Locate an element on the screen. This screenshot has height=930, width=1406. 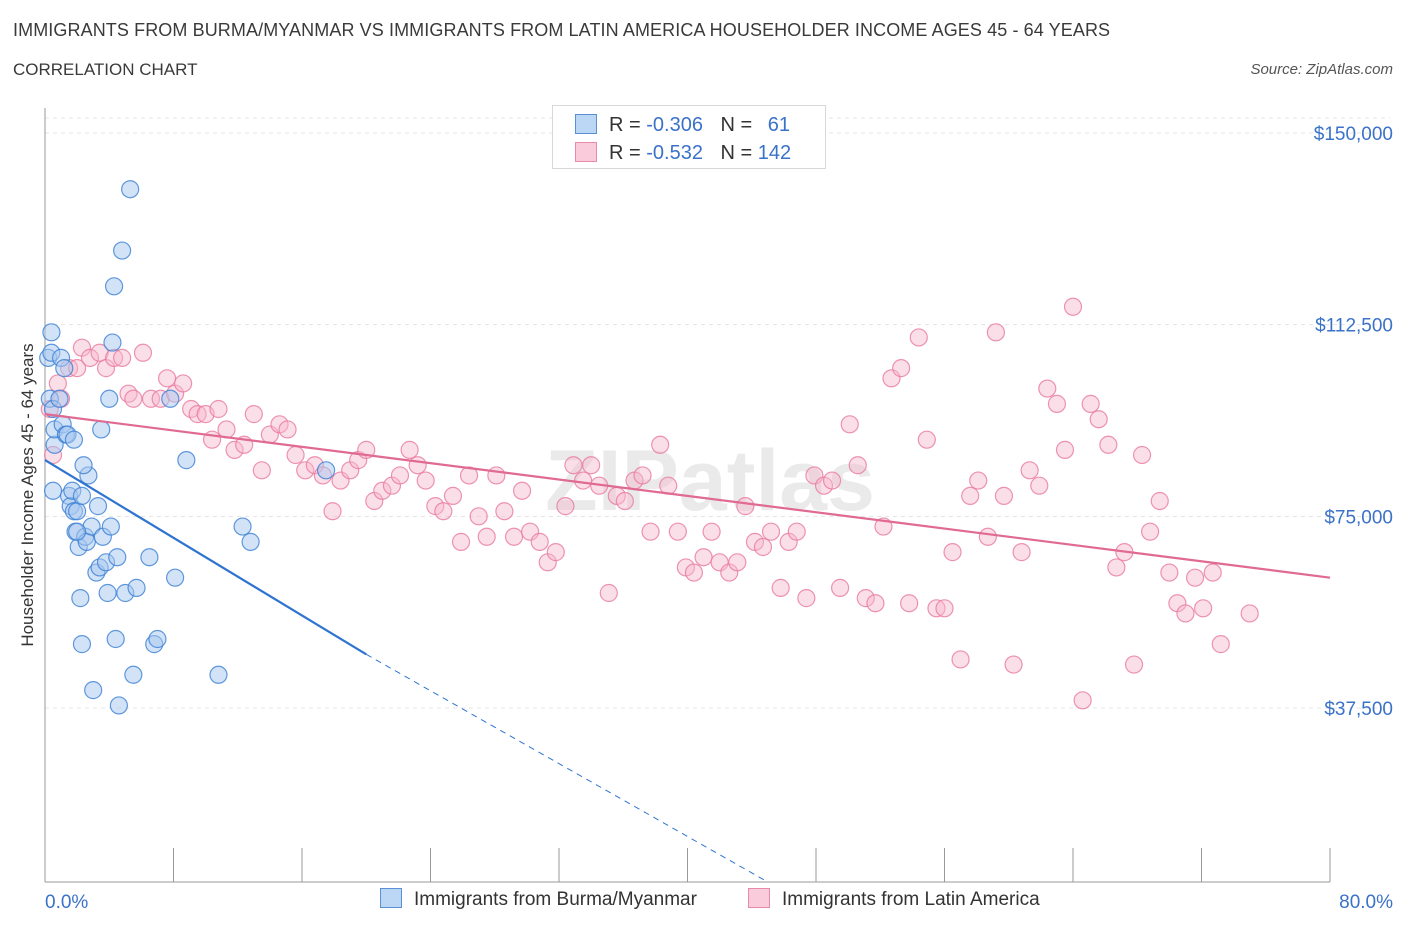
legend-item-burma: Immigrants from Burma/Myanmar is located at coordinates (538, 899).